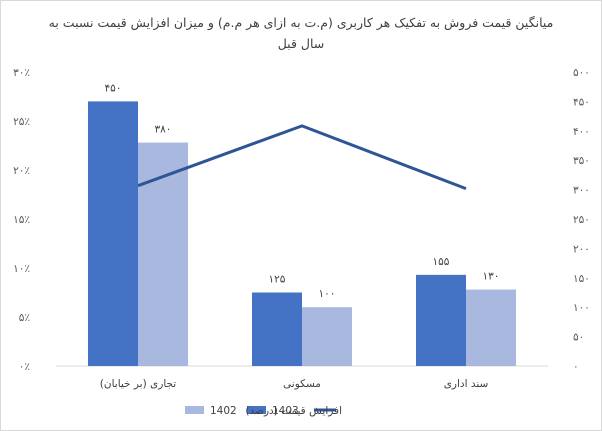  What do you see at coordinates (581, 102) in the screenshot?
I see `right-axis-tick-label: ۴۵۰` at bounding box center [581, 102].